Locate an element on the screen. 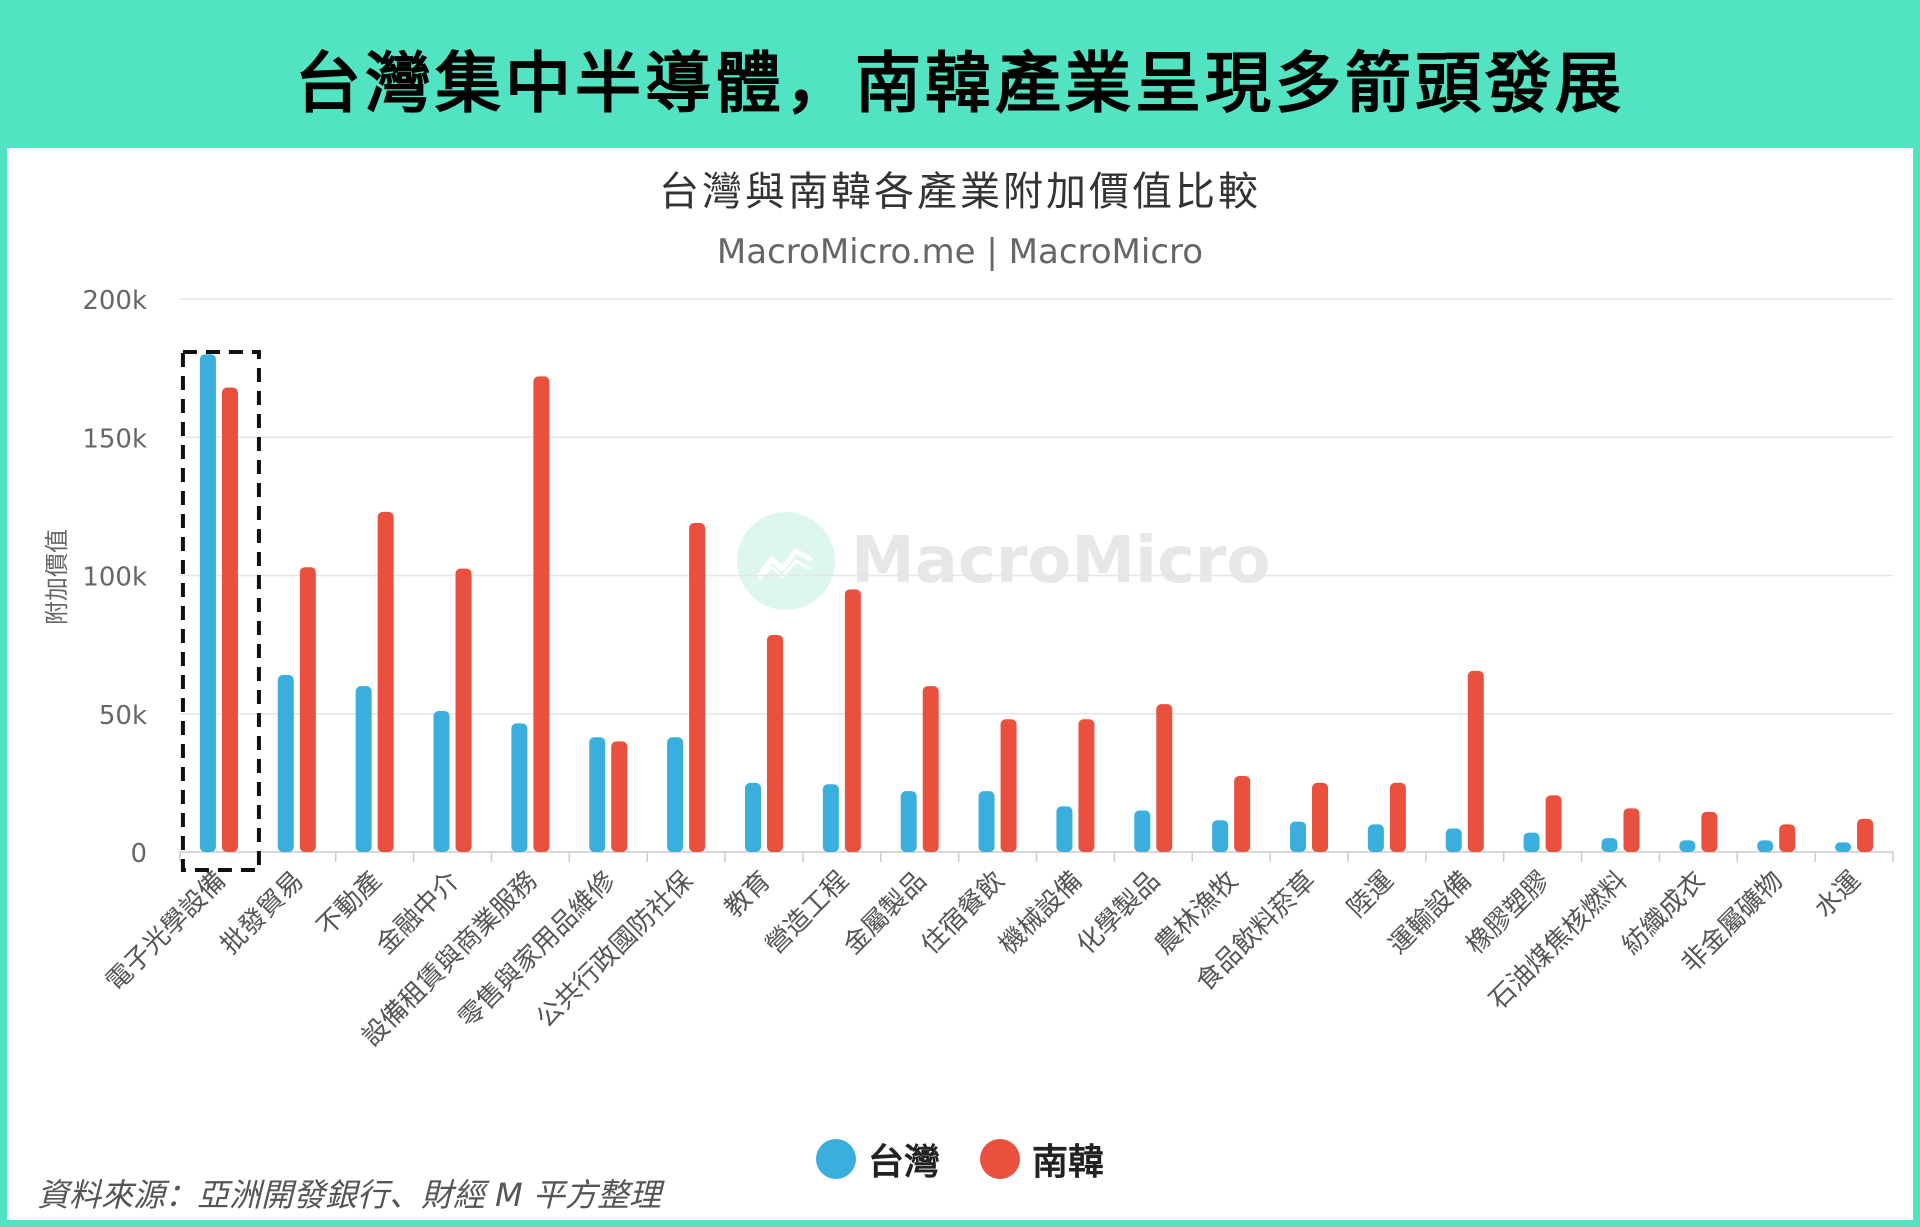  x-tick-label: 石油煤焦核燃料 is located at coordinates (1559, 941).